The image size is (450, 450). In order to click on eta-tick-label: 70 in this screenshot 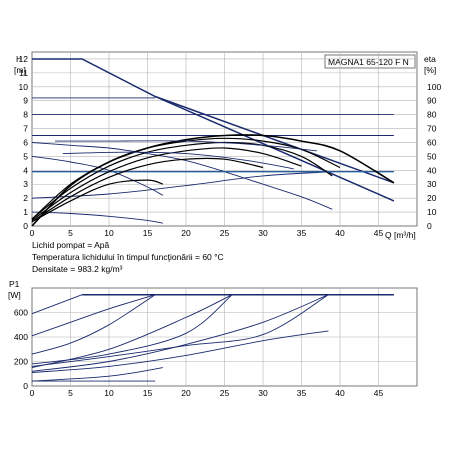, I will do `click(432, 129)`.